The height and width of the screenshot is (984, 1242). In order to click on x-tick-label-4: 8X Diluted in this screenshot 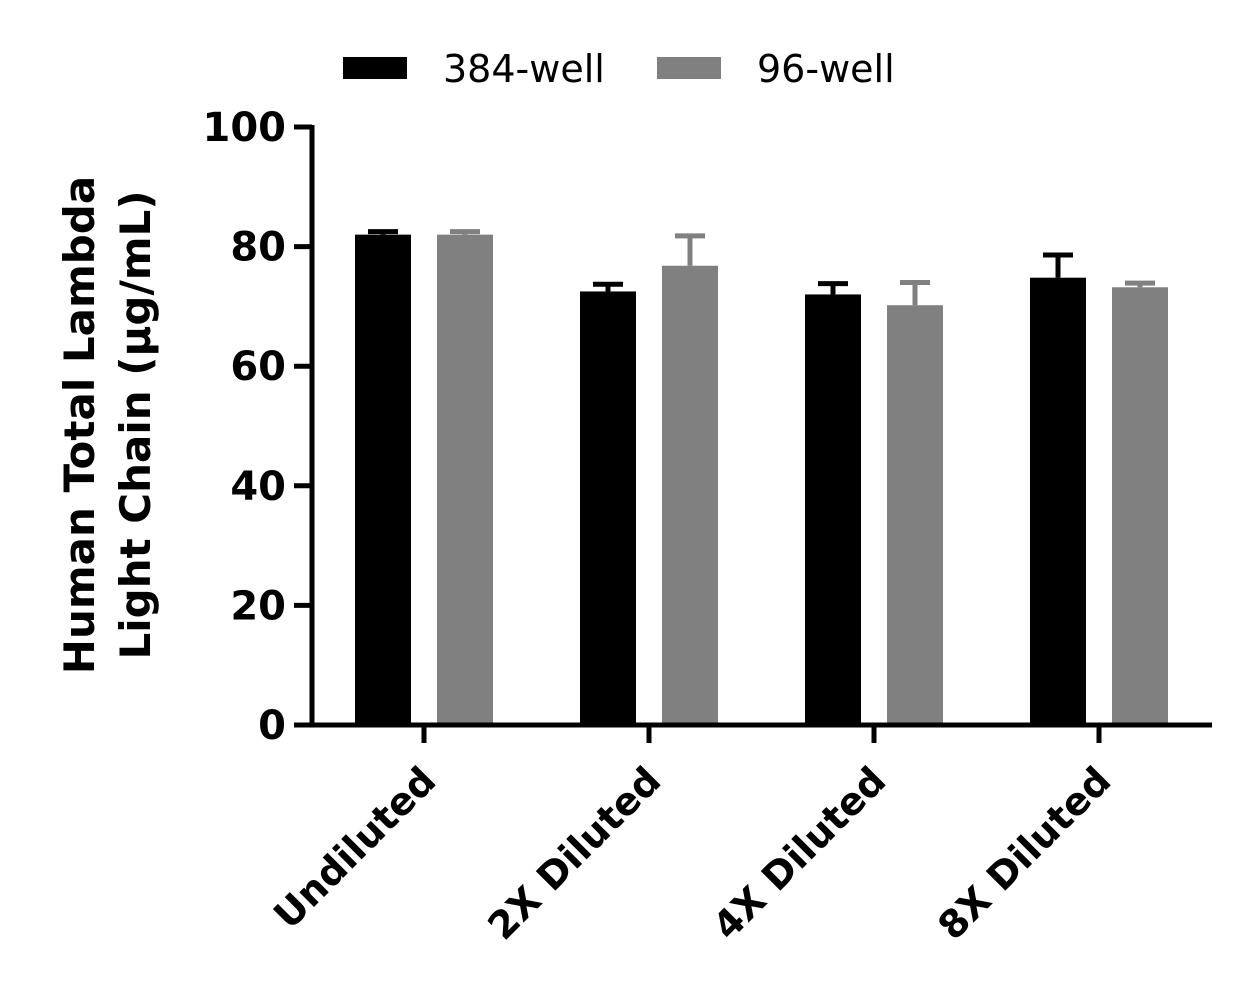, I will do `click(1024, 853)`.